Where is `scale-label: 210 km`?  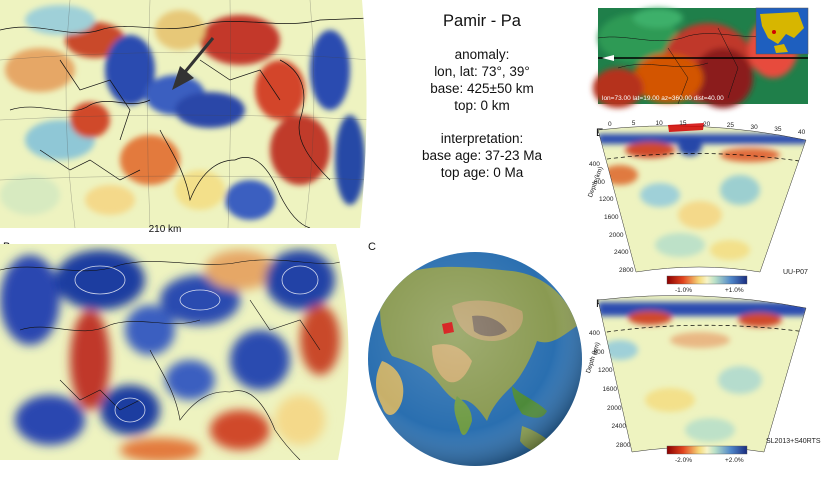
scale-label: 210 km is located at coordinates (165, 229).